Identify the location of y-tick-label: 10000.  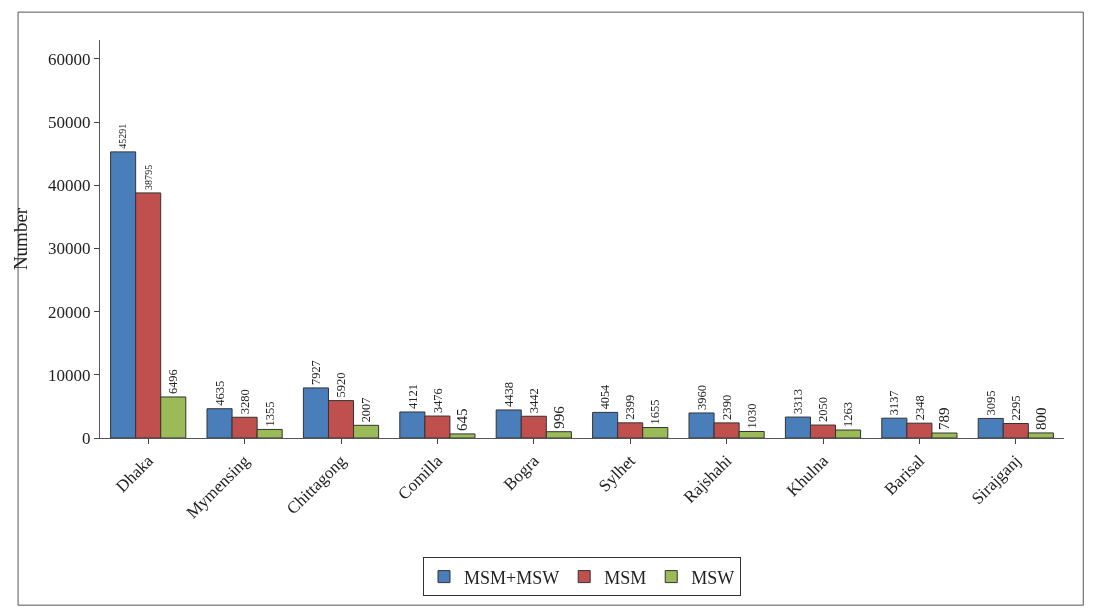
(69, 375).